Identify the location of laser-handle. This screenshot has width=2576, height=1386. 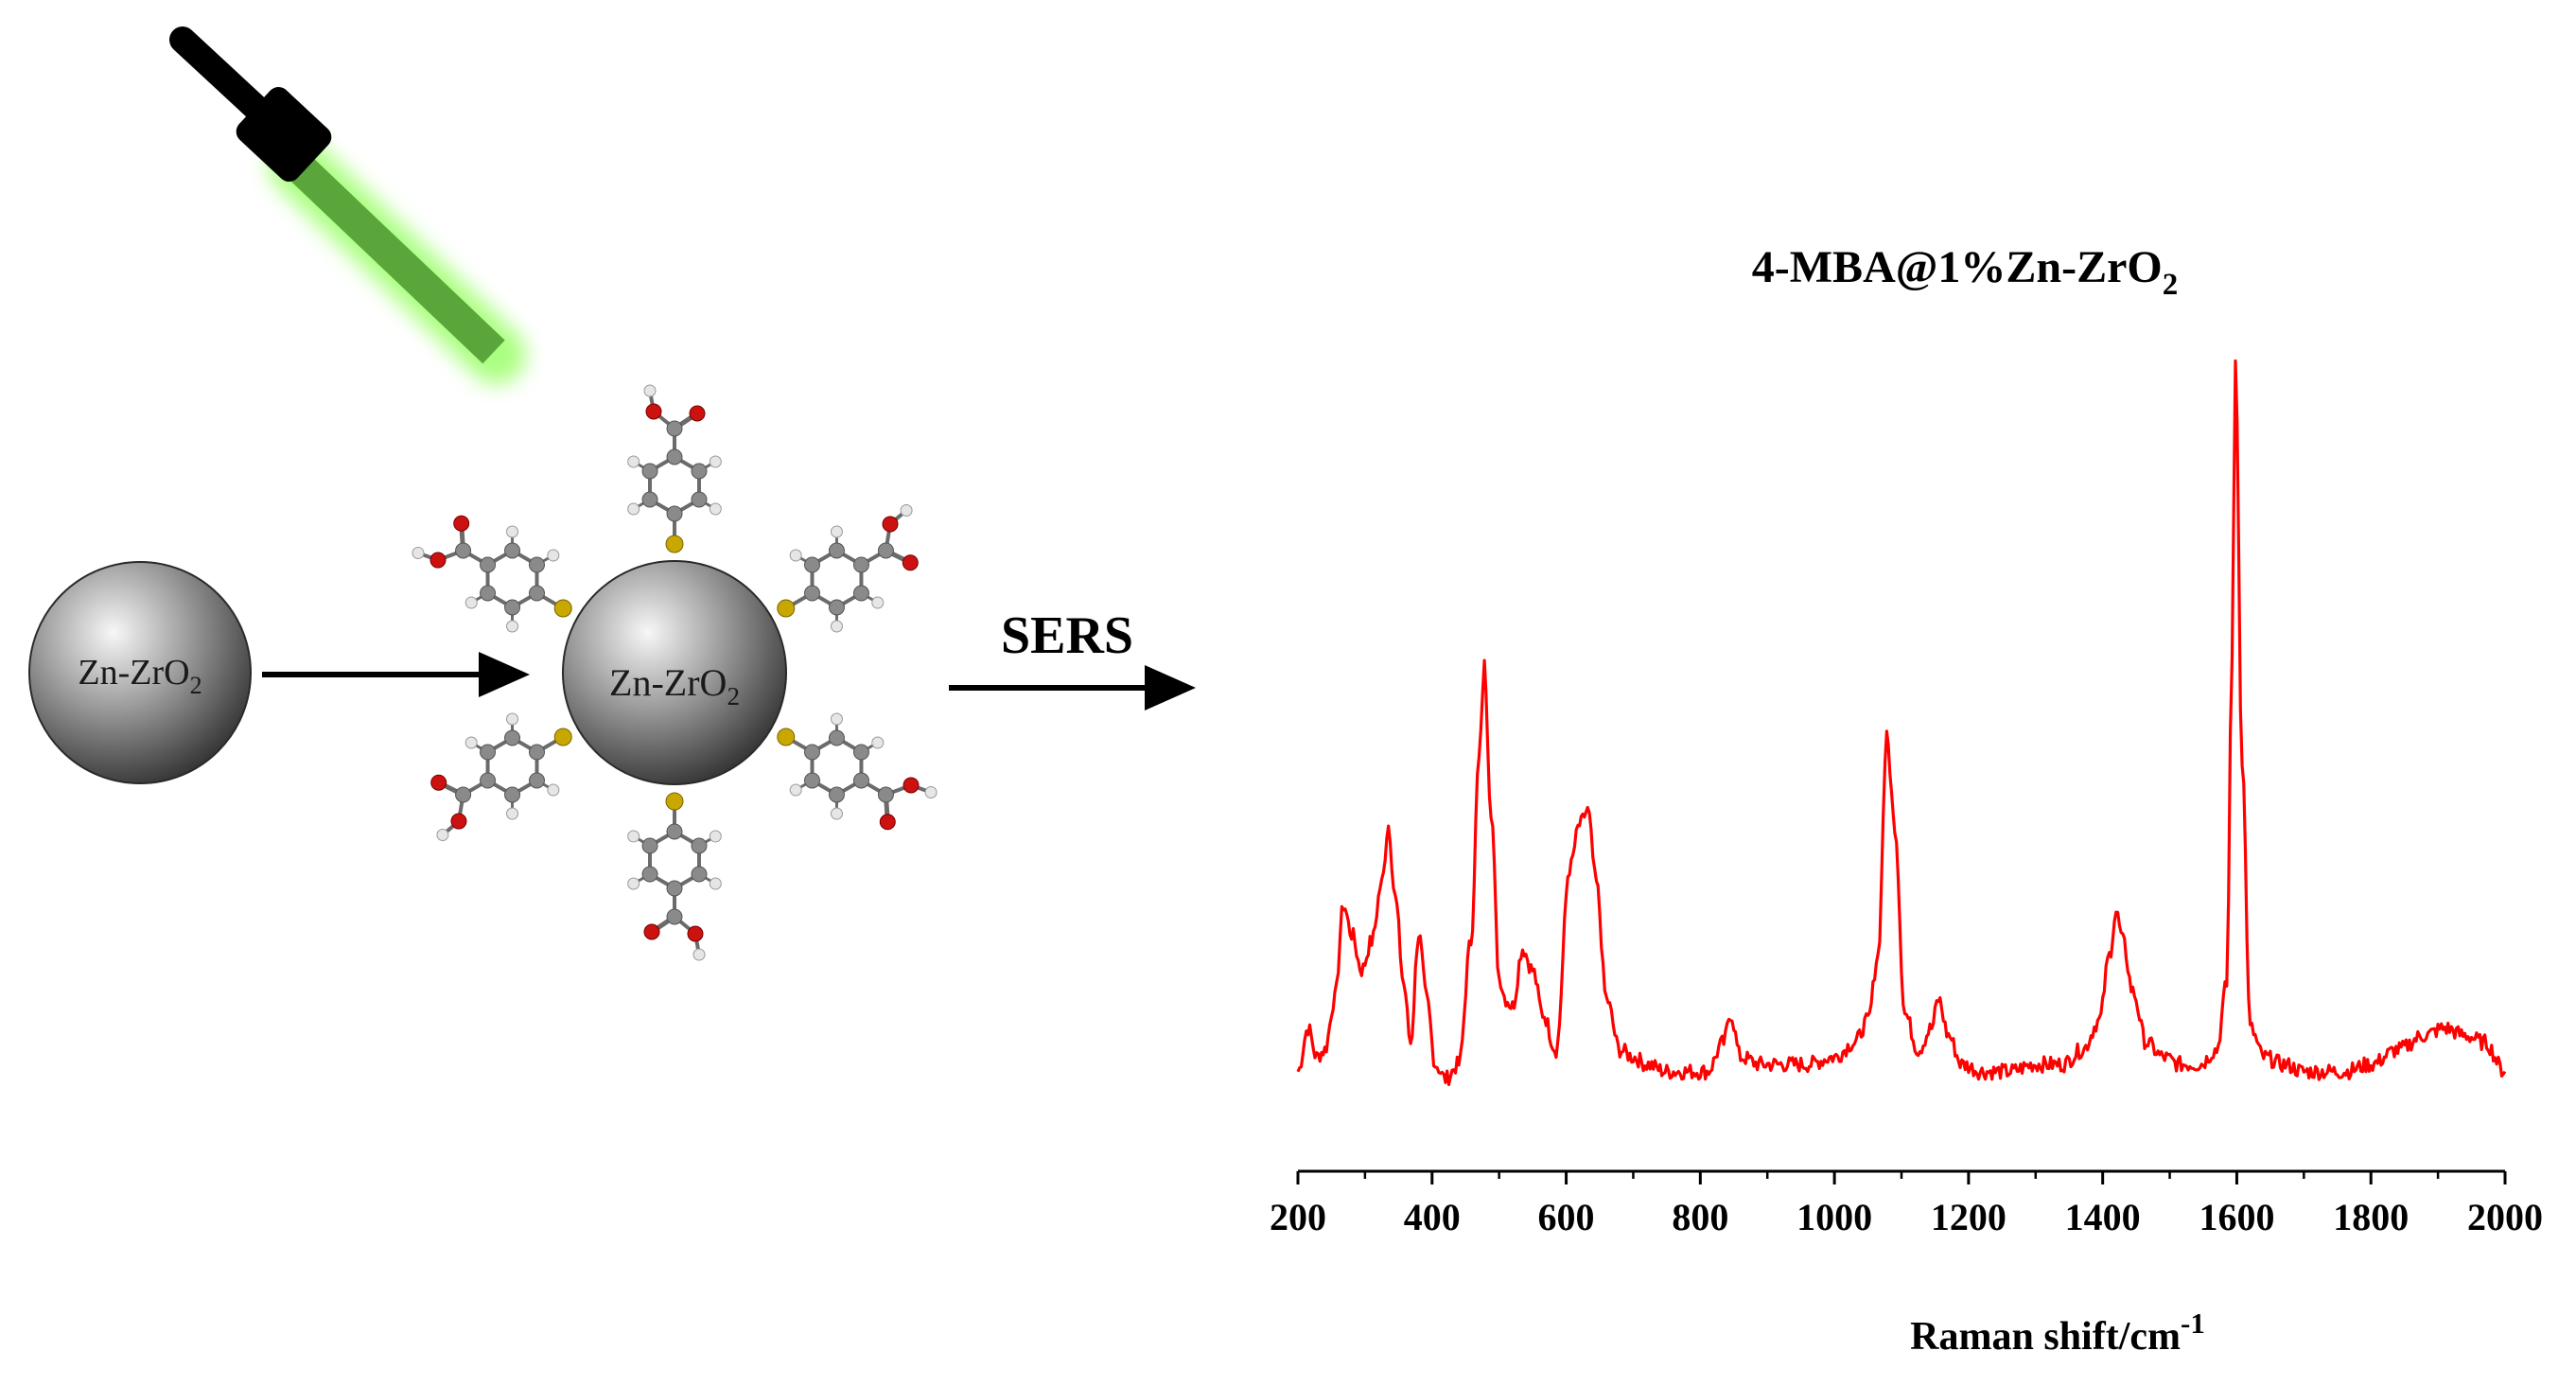
(221, 75).